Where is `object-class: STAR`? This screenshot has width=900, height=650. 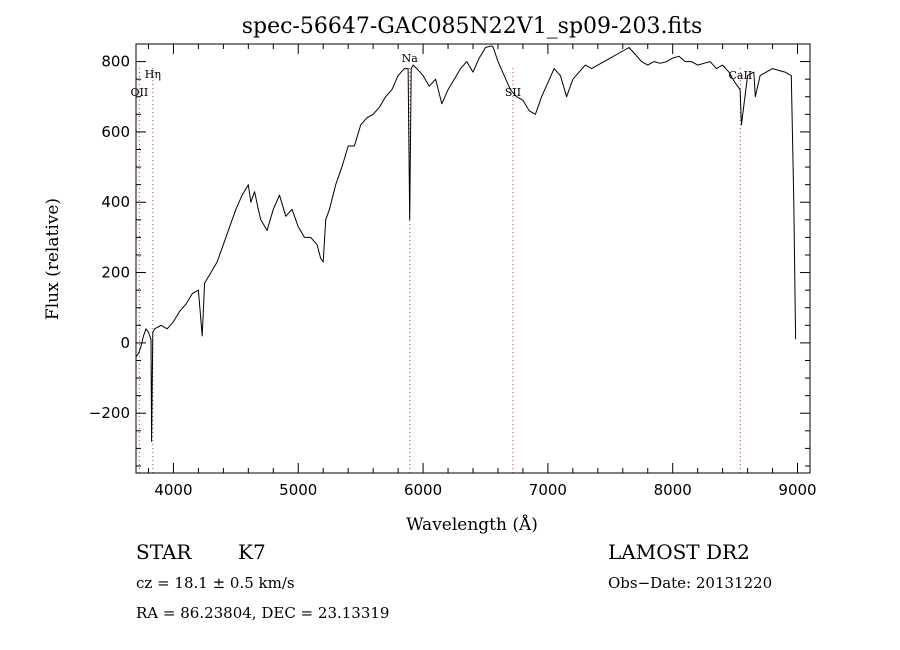 object-class: STAR is located at coordinates (164, 552).